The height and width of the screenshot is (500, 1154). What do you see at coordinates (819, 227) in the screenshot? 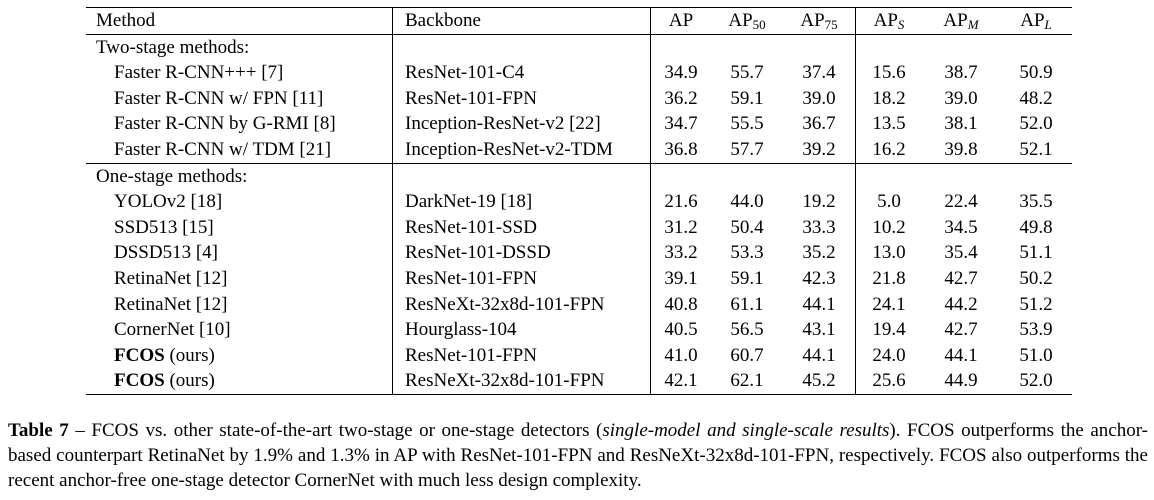
I see `ap75-cell: 33.3` at bounding box center [819, 227].